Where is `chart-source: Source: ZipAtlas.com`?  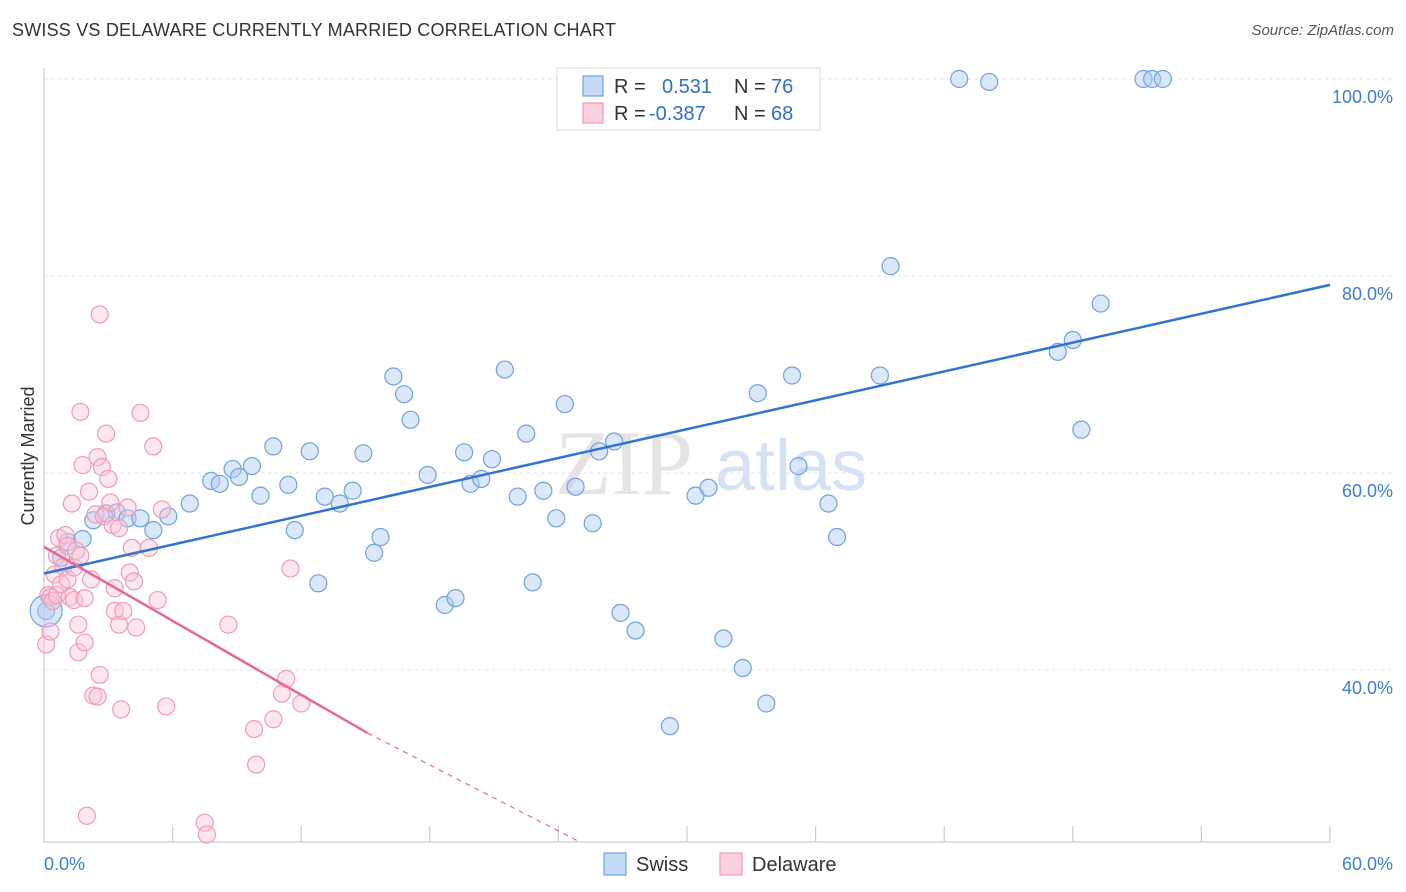 chart-source: Source: ZipAtlas.com is located at coordinates (1322, 30).